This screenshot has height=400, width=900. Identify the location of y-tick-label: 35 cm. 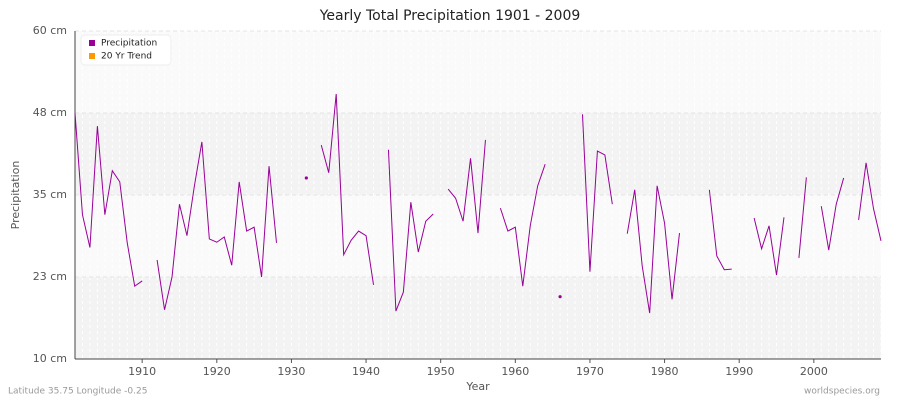
(50, 194).